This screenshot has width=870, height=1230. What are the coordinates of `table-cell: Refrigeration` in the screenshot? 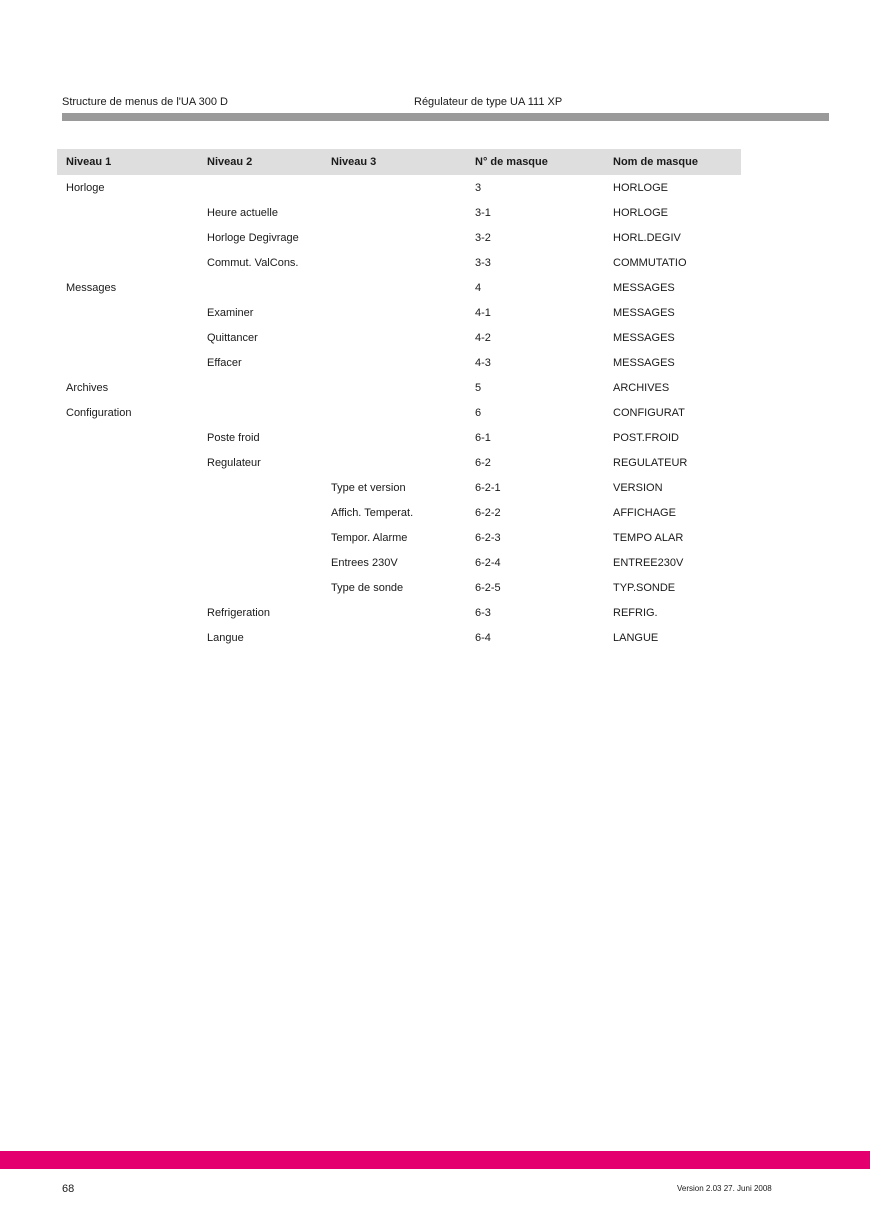 It's located at (238, 612).